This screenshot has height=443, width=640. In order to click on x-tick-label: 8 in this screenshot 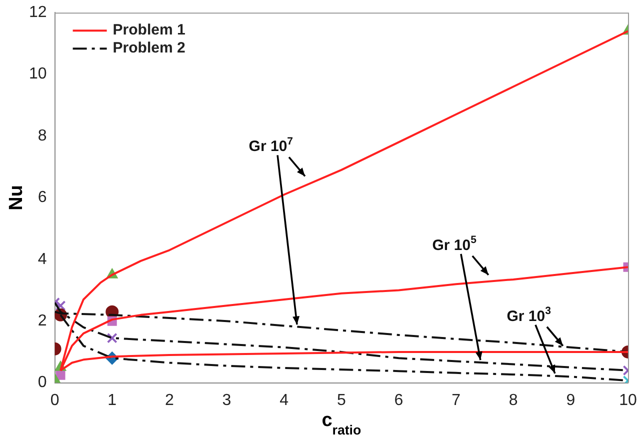, I will do `click(513, 400)`.